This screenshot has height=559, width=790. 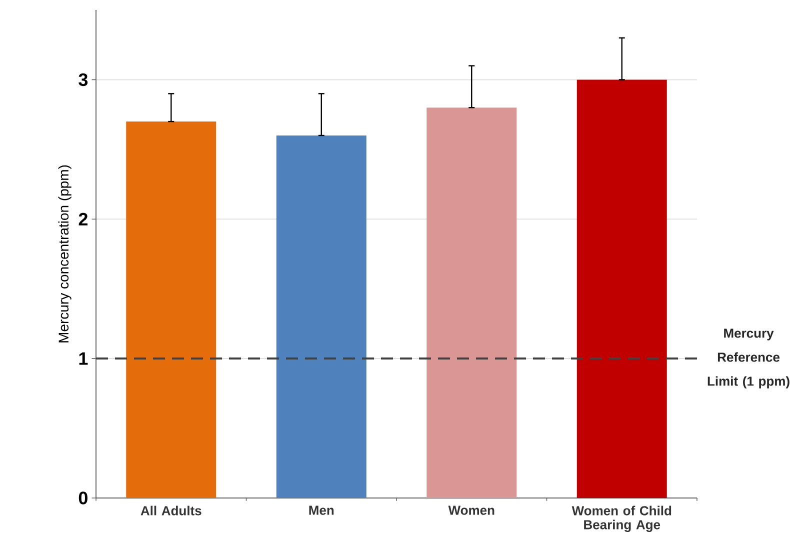 What do you see at coordinates (471, 510) in the screenshot?
I see `x-tick-label: Women` at bounding box center [471, 510].